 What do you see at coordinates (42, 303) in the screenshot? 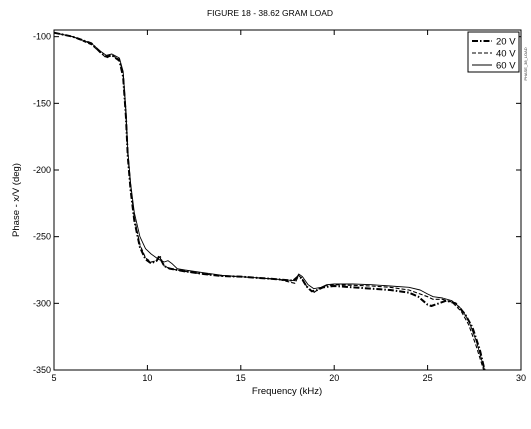
I see `y-tick-label: -300` at bounding box center [42, 303].